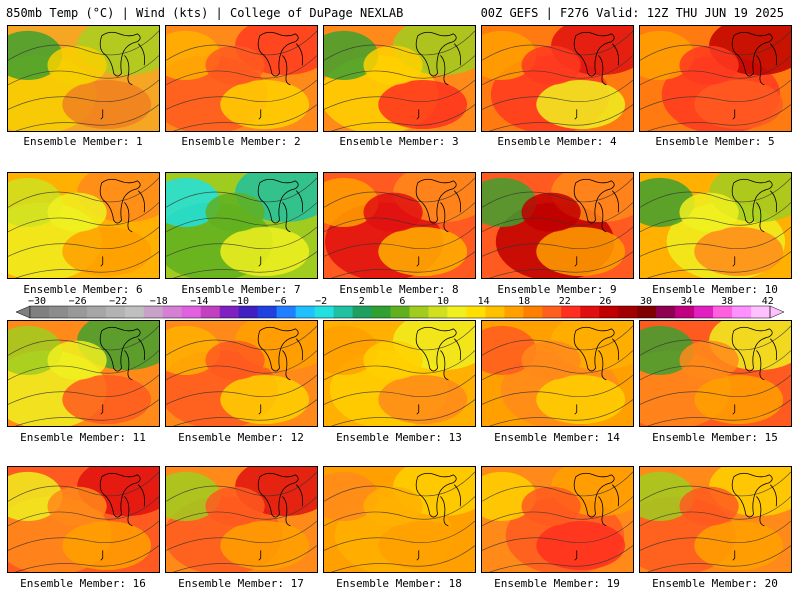 The image size is (800, 600). I want to click on colorbar-tick-label: 6, so click(402, 301).